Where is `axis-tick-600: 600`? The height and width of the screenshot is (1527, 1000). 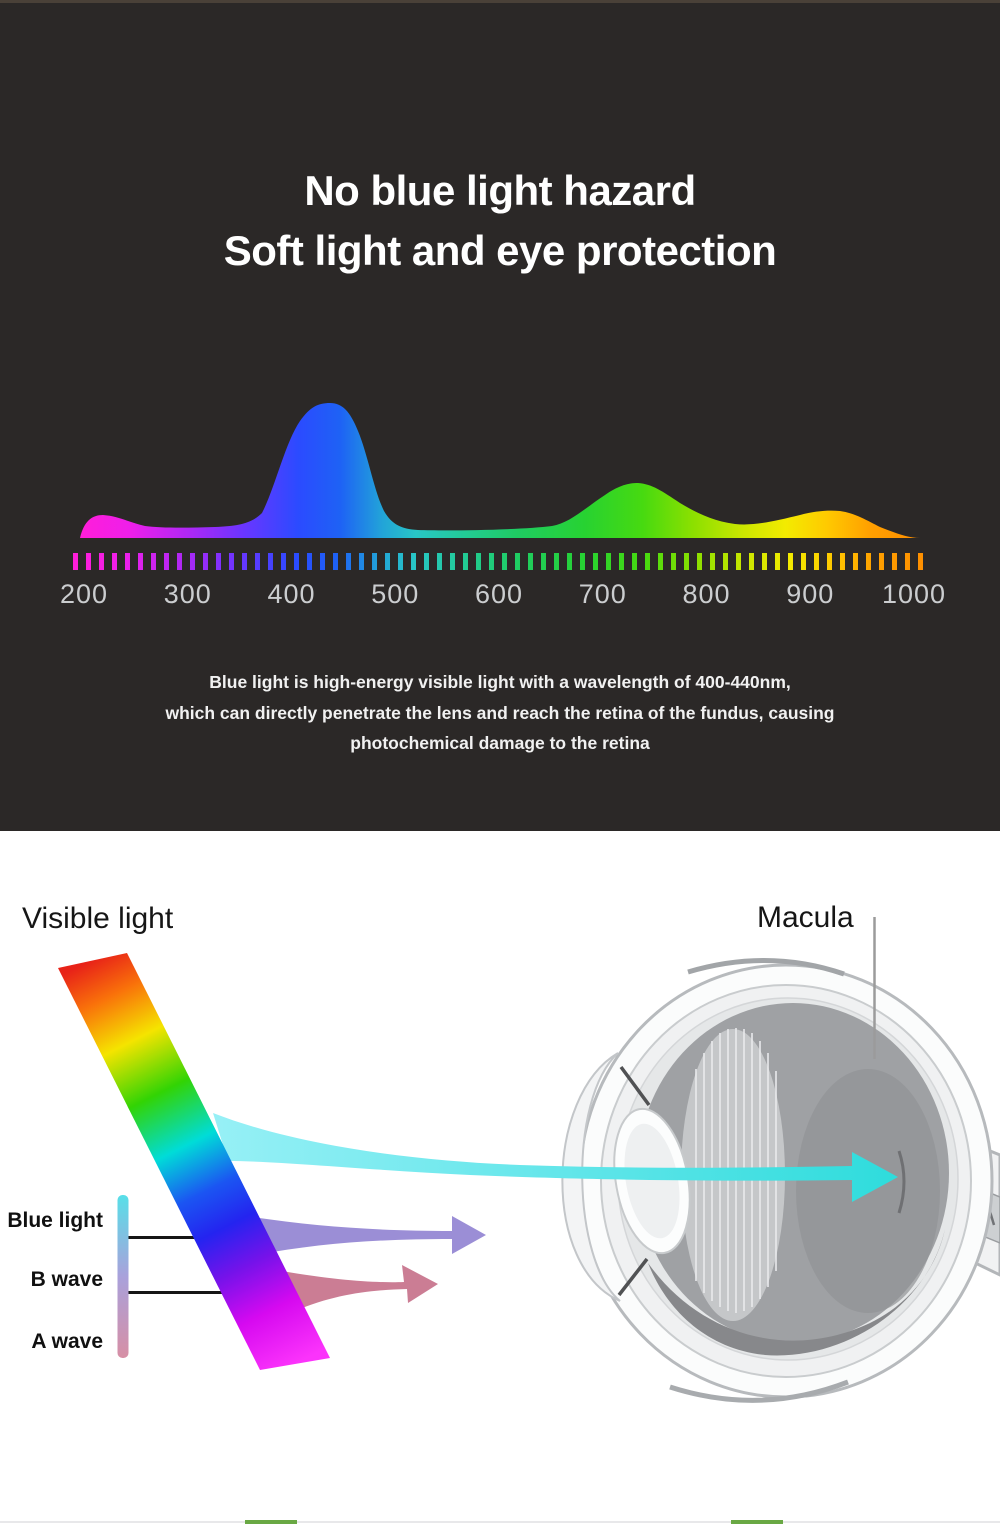 axis-tick-600: 600 is located at coordinates (499, 594).